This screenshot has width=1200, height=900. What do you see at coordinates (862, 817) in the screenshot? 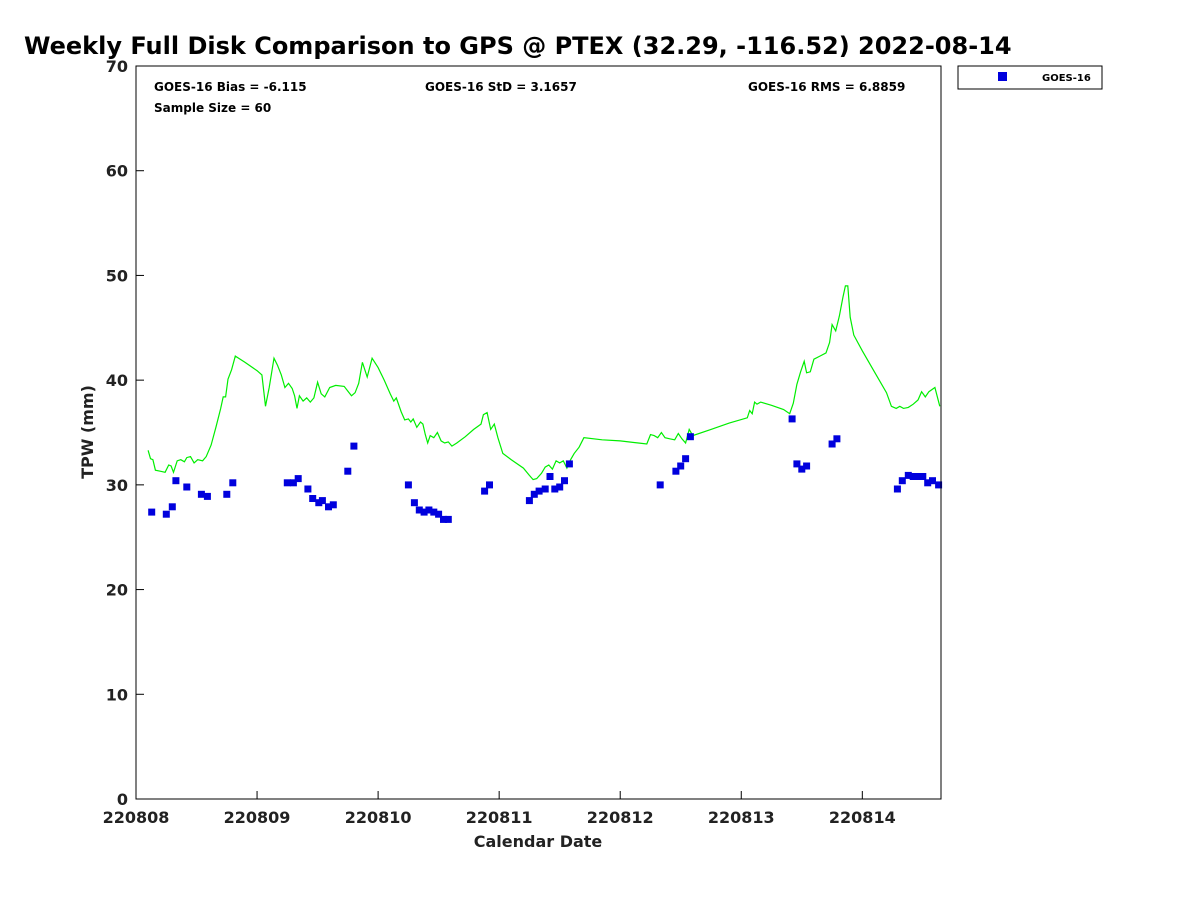
I see `x-tick-label: 220814` at bounding box center [862, 817].